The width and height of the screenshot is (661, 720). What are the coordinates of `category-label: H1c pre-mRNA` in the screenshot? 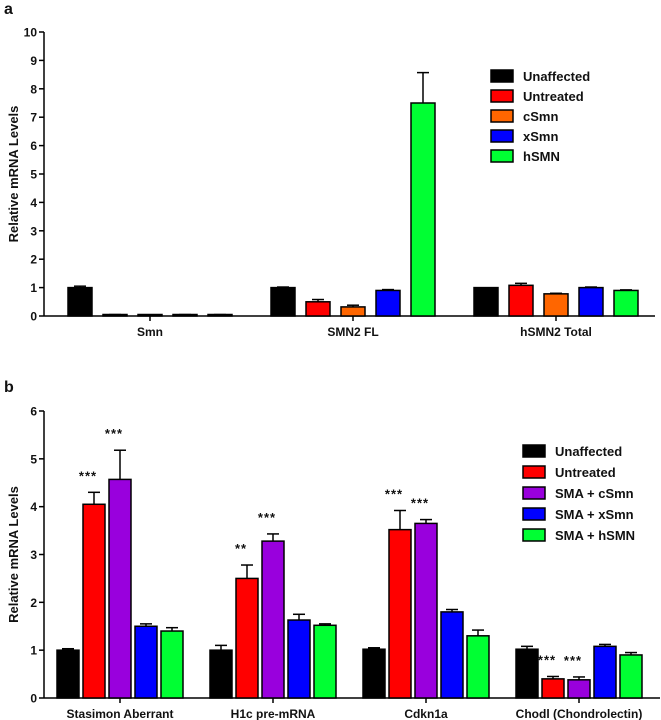 It's located at (273, 713).